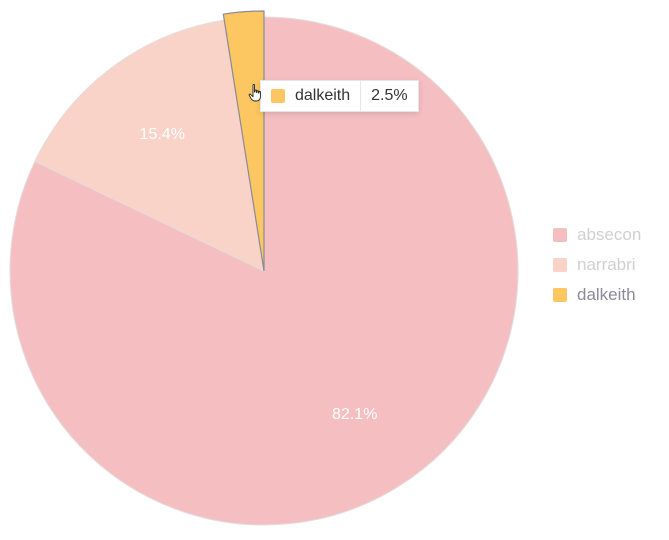 The image size is (669, 540). What do you see at coordinates (354, 414) in the screenshot?
I see `slice-label-absecon: 82.1%` at bounding box center [354, 414].